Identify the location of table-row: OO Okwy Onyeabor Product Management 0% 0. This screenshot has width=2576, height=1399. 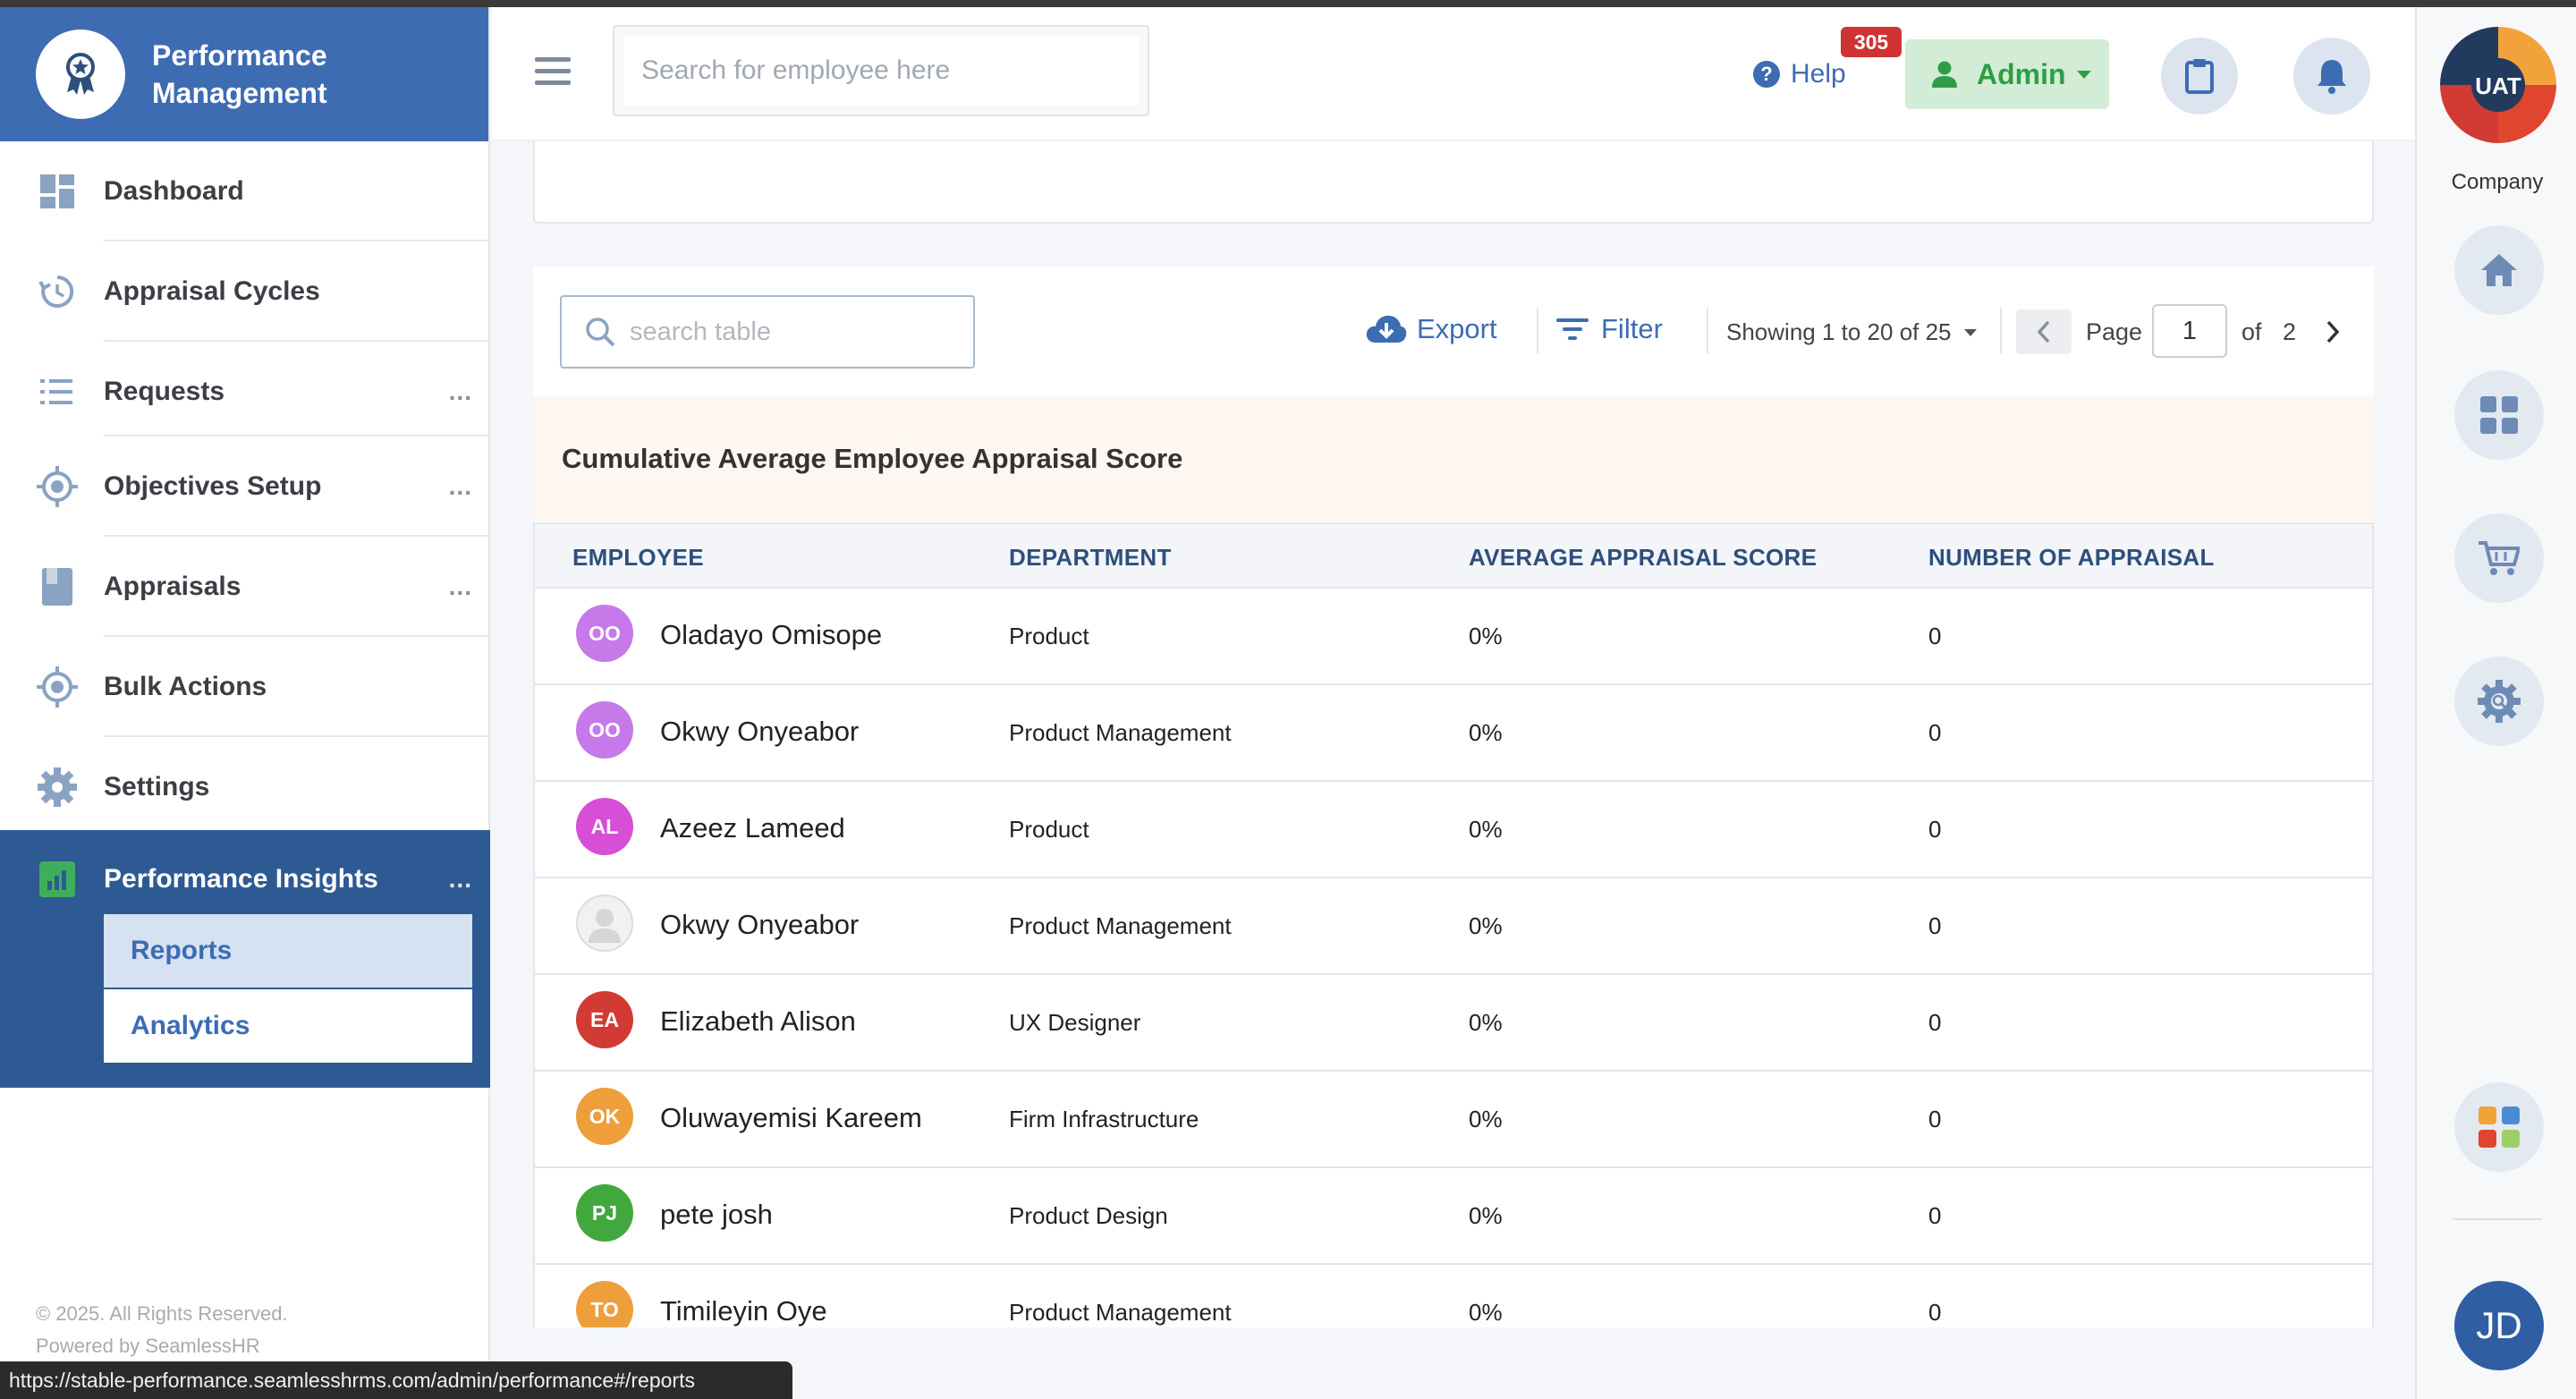
(1453, 733).